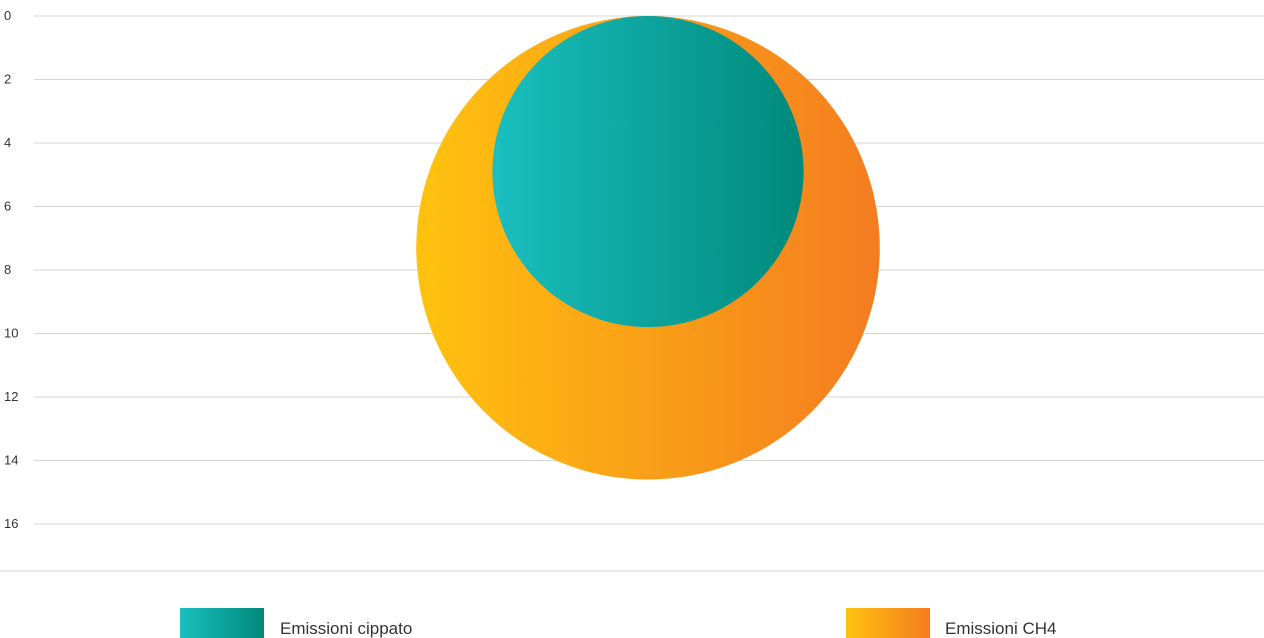 Image resolution: width=1264 pixels, height=638 pixels. Describe the element at coordinates (7, 79) in the screenshot. I see `y-tick-label: 2` at that location.